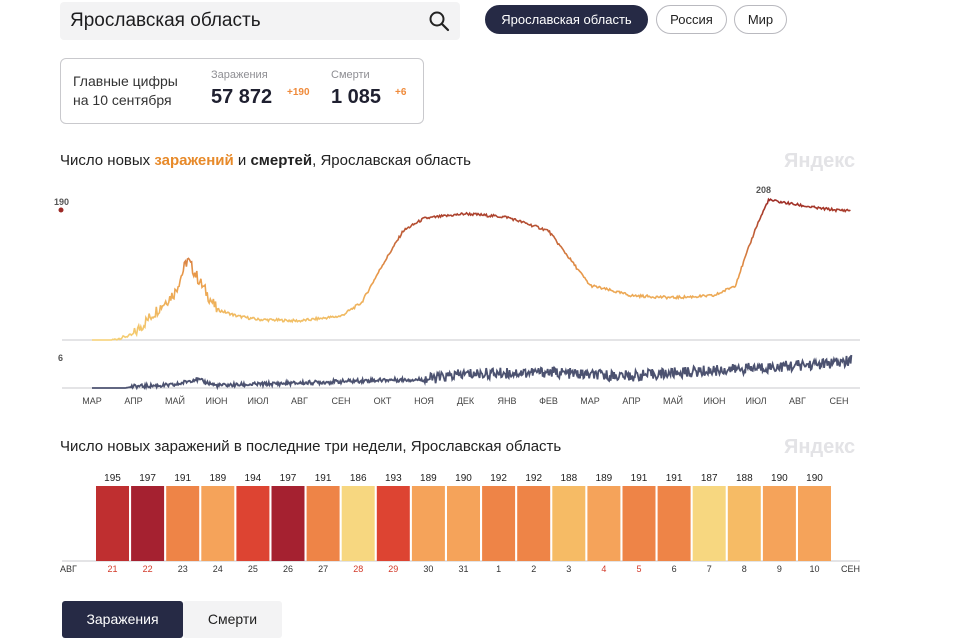 This screenshot has width=960, height=640. I want to click on search-input: Ярославская область, so click(165, 20).